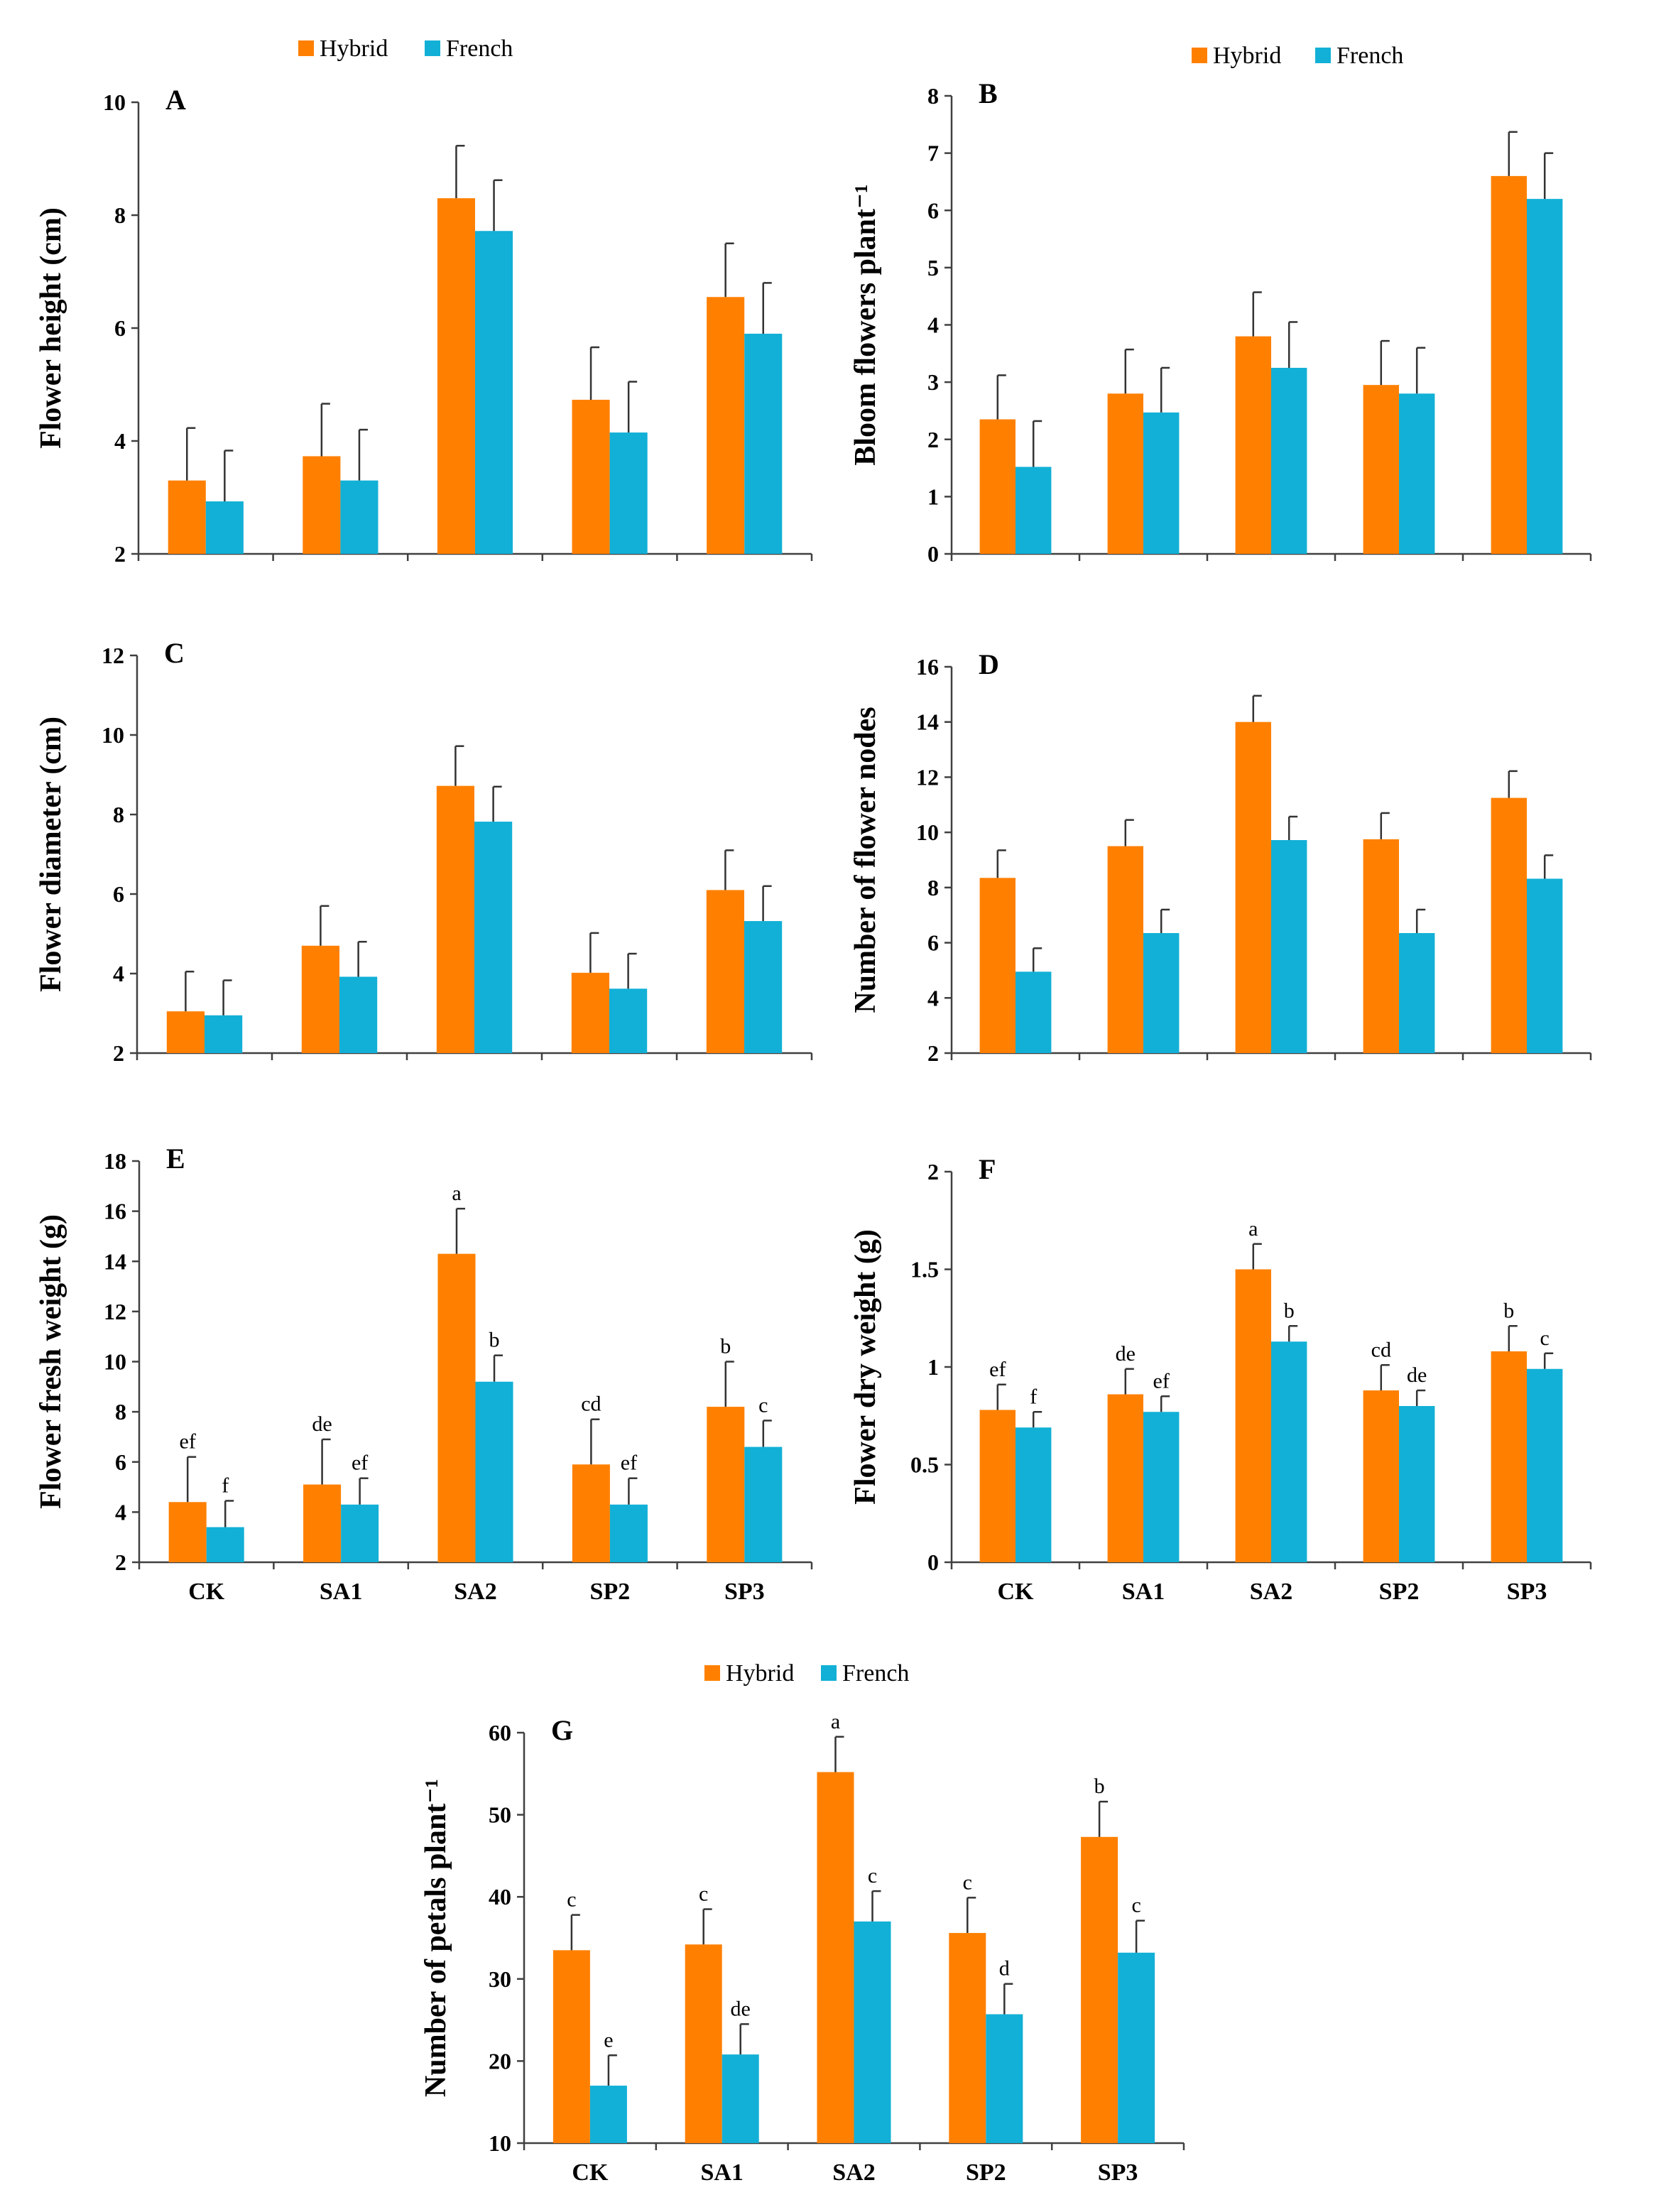  I want to click on chart-panel-b: 0 1 2 3 4 5 6 7 8 B Bloom flowers plant⁻¹, so click(1220, 322).